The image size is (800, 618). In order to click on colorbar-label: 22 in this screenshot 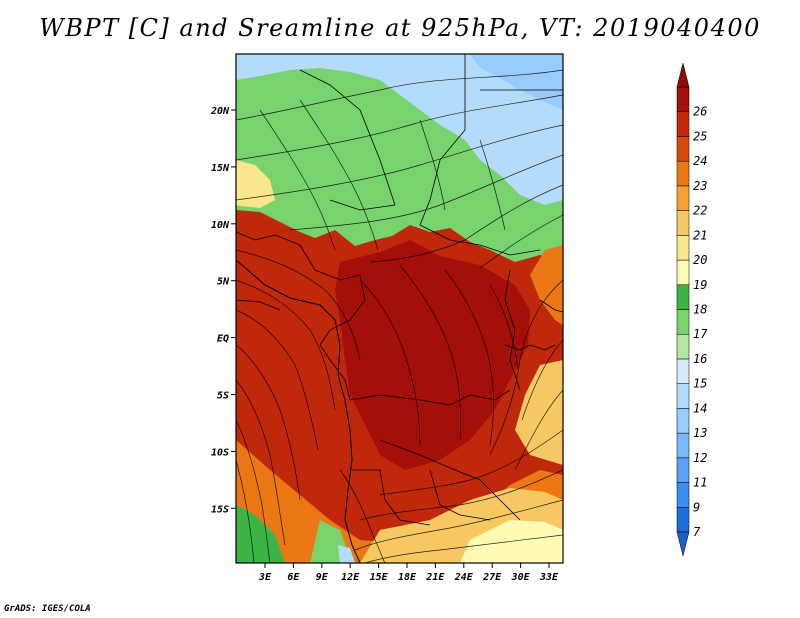, I will do `click(700, 211)`.